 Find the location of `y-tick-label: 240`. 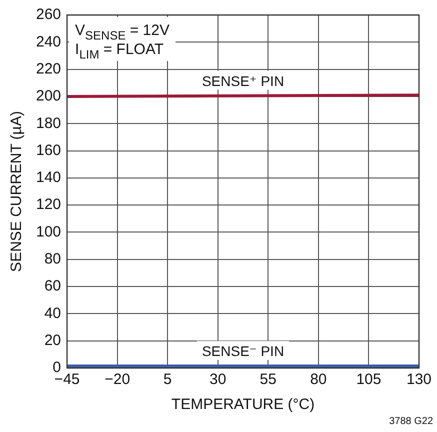

y-tick-label: 240 is located at coordinates (49, 41).